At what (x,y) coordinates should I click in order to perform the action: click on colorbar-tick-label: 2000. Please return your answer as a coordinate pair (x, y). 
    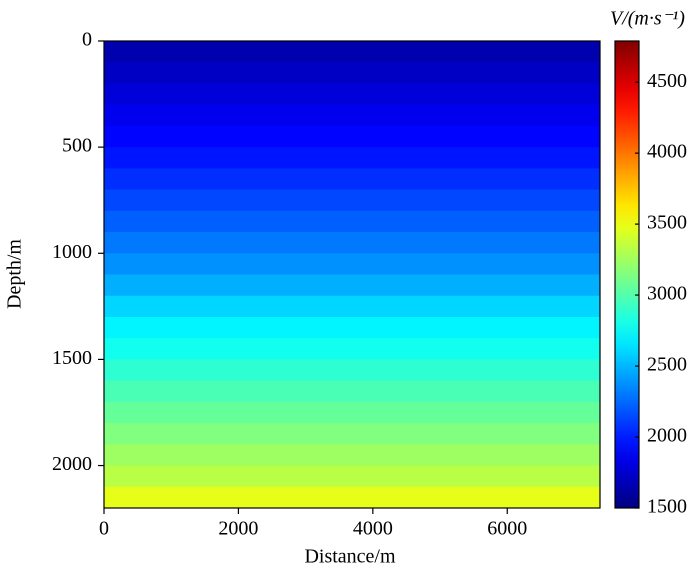
    Looking at the image, I should click on (667, 436).